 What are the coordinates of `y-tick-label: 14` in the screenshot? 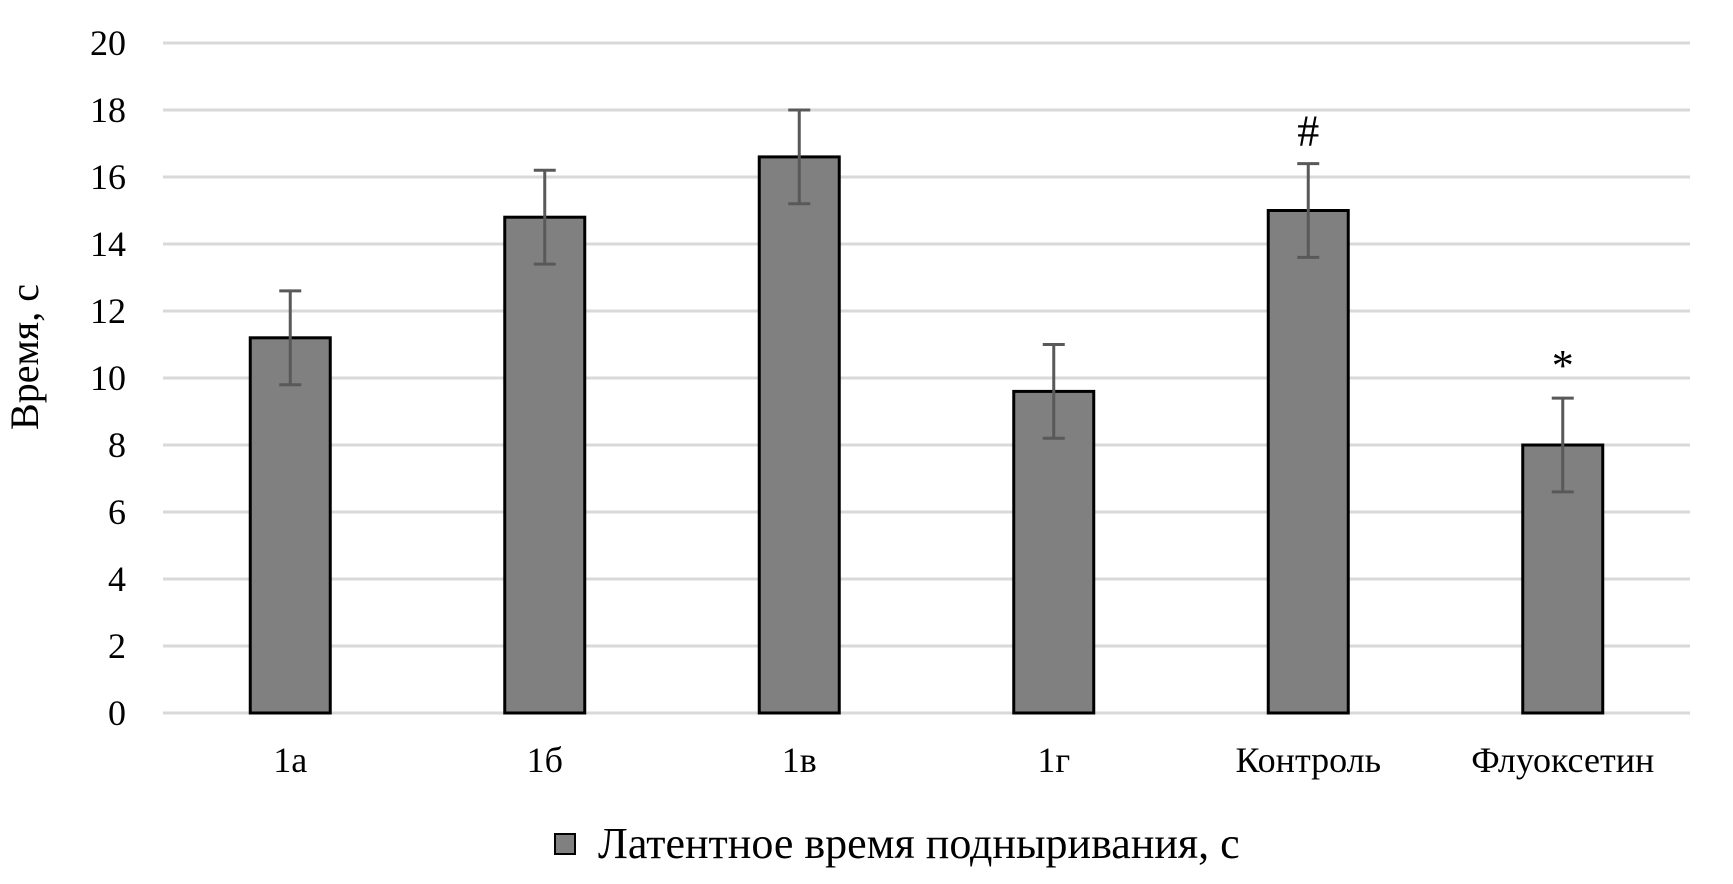 It's located at (108, 244).